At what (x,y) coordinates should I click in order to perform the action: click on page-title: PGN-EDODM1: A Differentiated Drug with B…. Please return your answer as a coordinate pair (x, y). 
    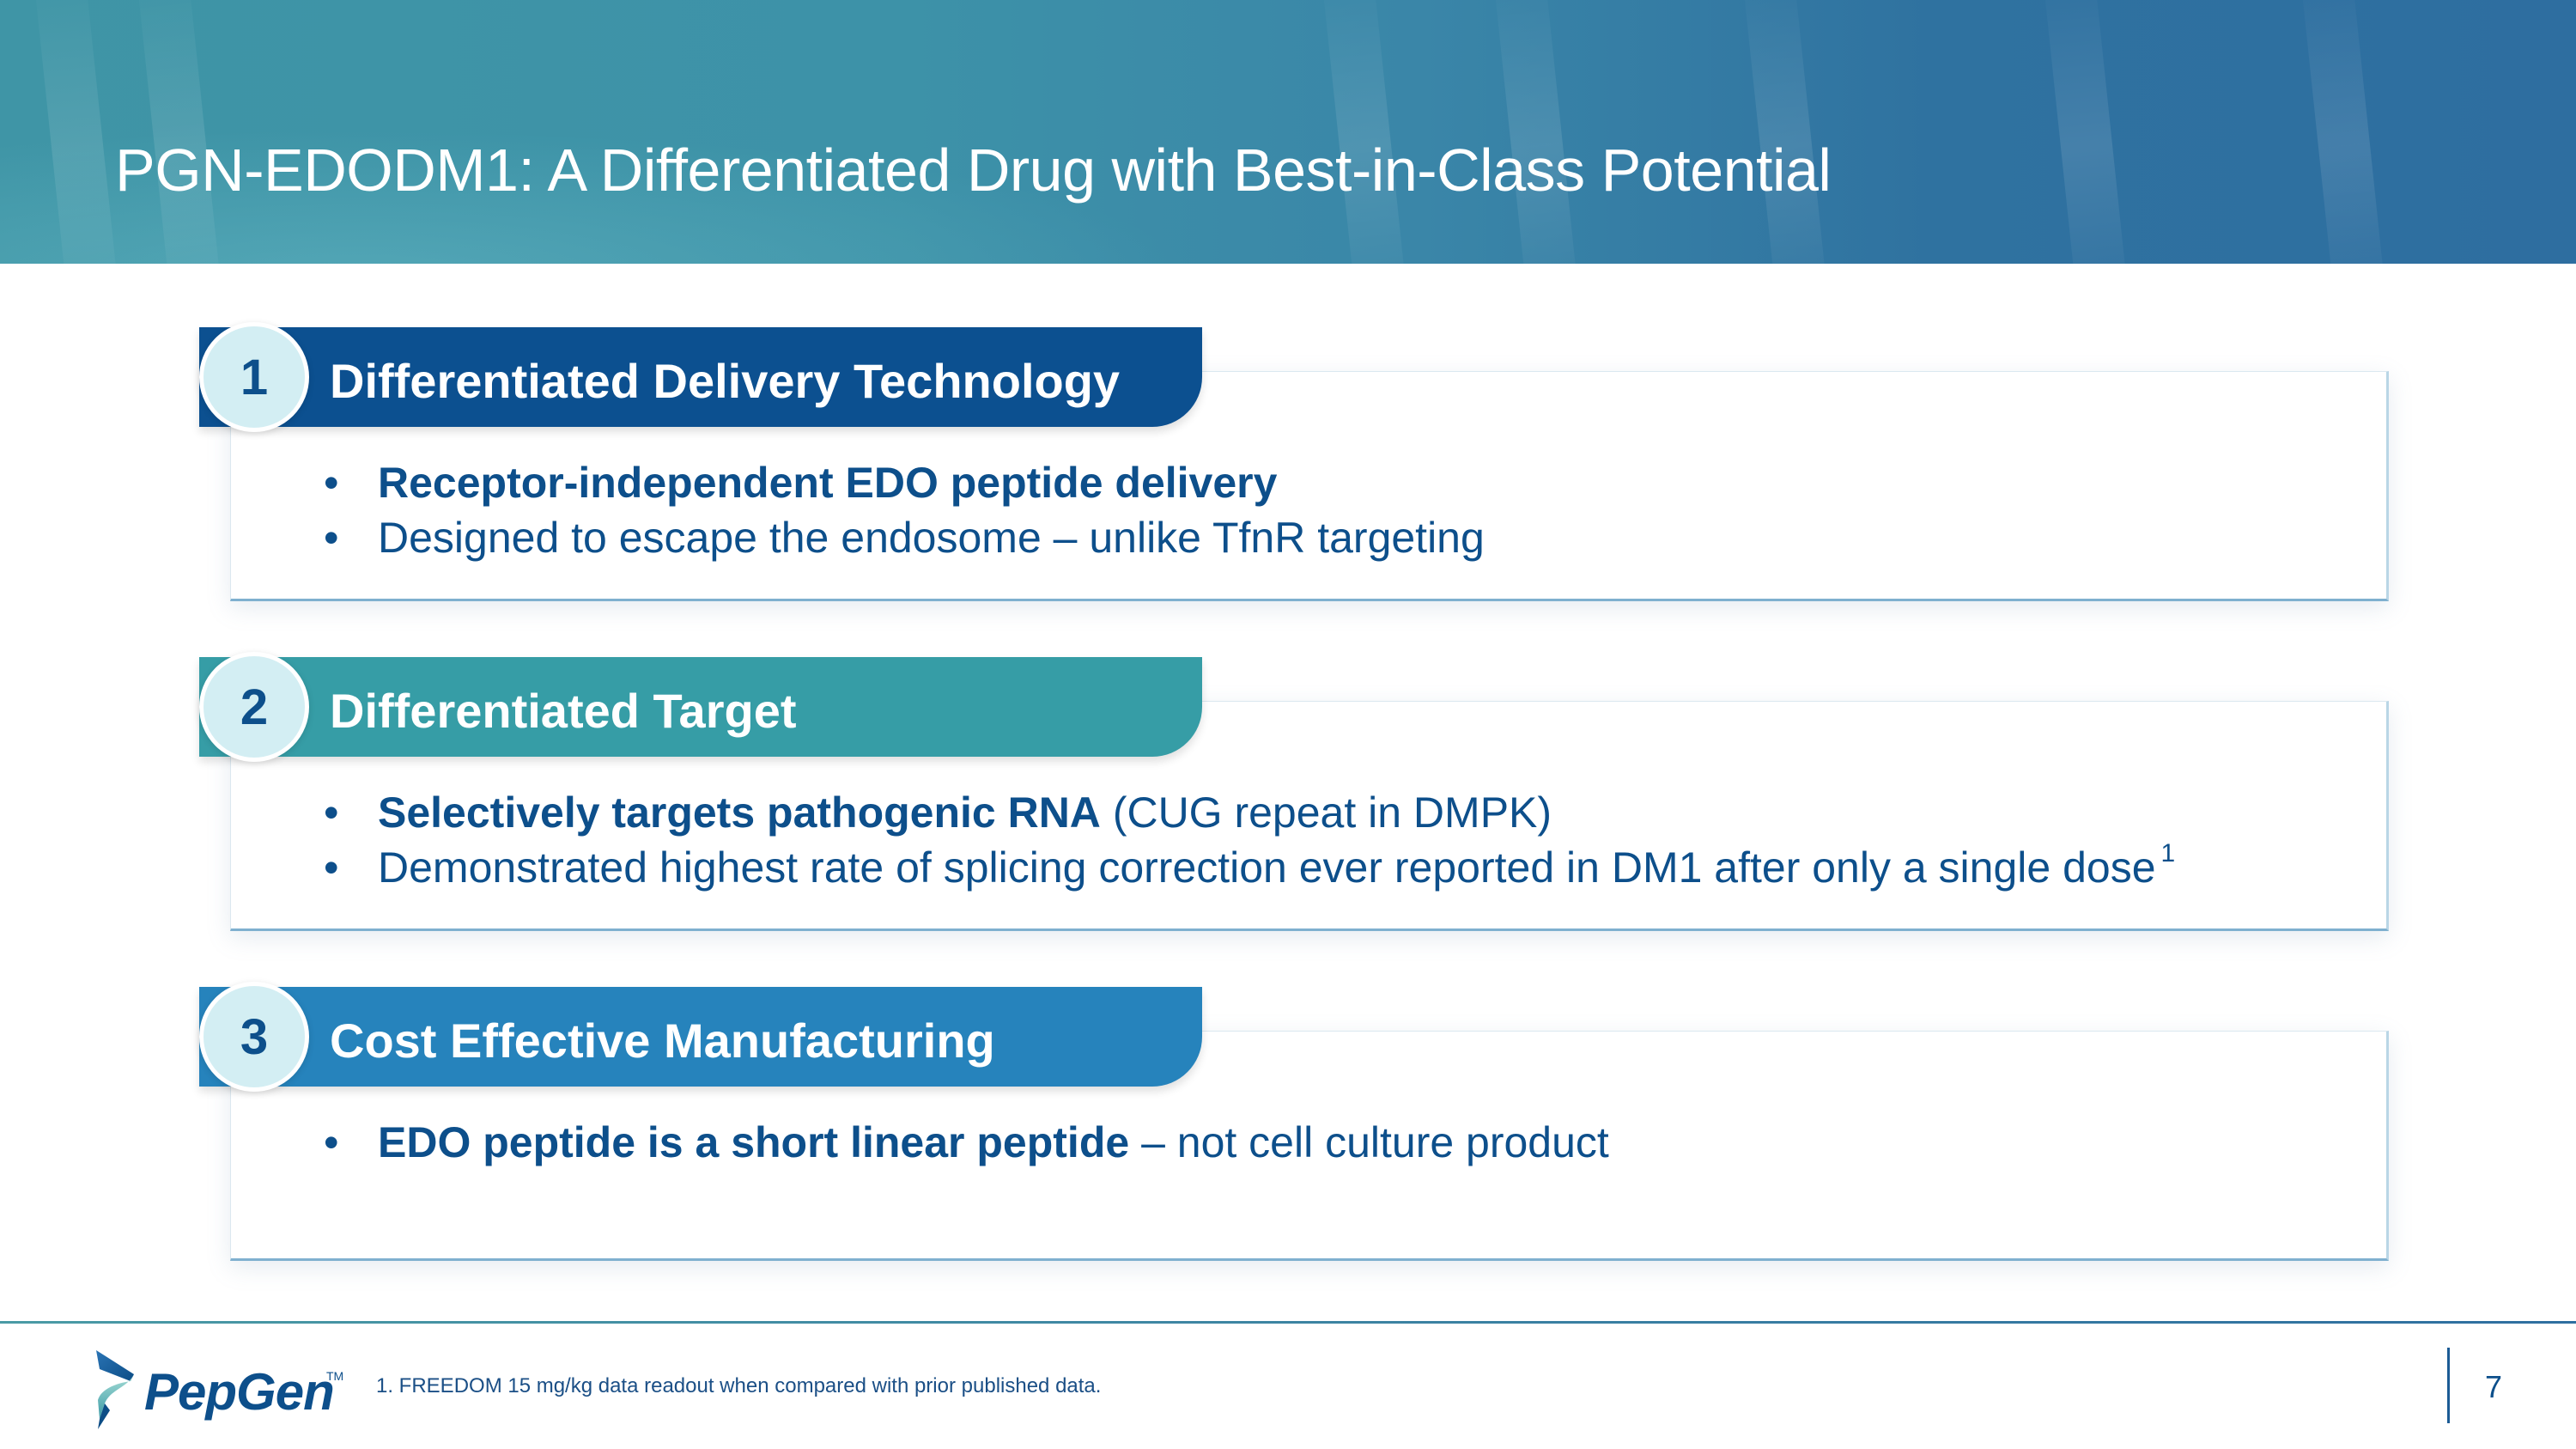
    Looking at the image, I should click on (973, 170).